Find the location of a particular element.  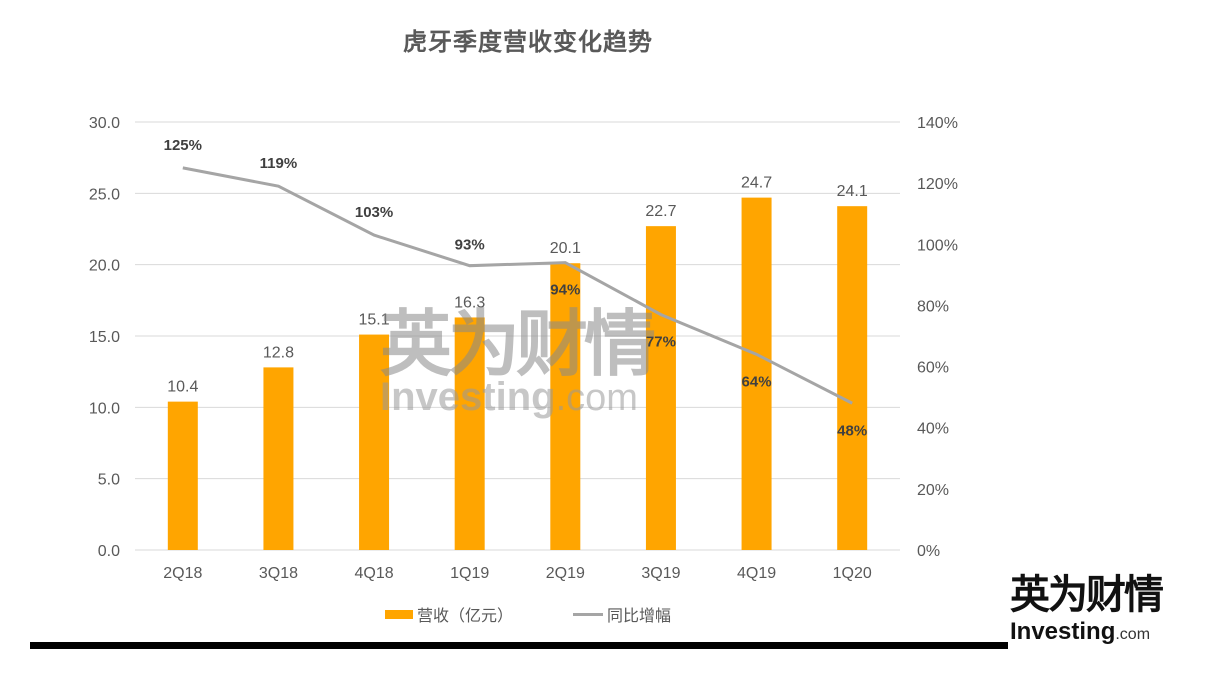

growth-value-label: 103% is located at coordinates (374, 212).